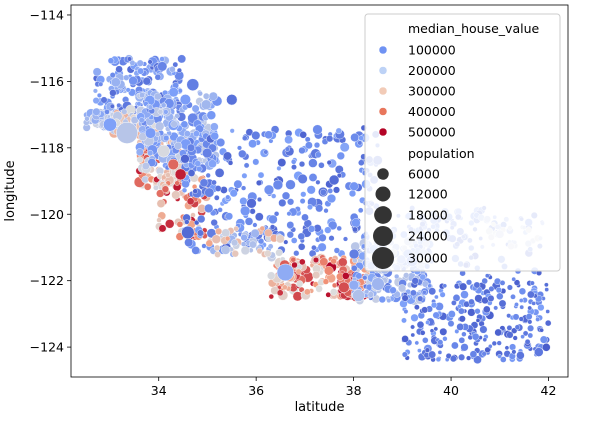 Image resolution: width=589 pixels, height=429 pixels. I want to click on x-tick-label: 38, so click(354, 390).